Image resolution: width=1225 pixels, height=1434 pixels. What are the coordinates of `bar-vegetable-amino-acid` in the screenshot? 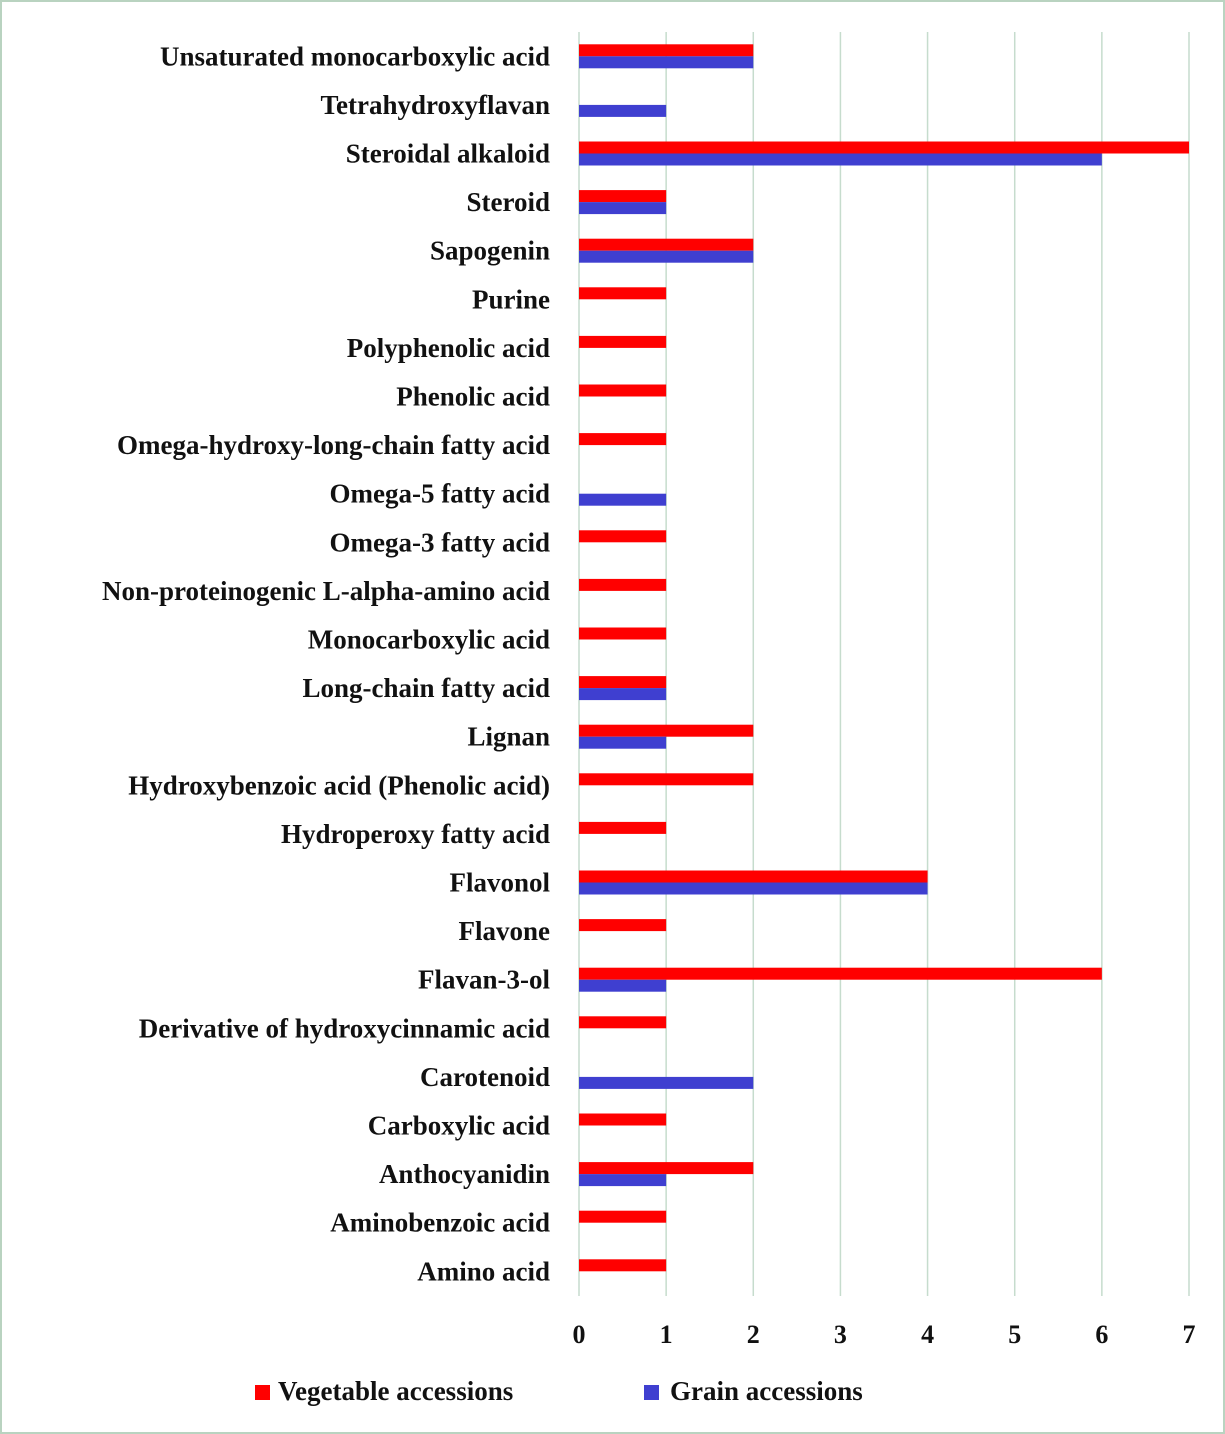 It's located at (623, 1265).